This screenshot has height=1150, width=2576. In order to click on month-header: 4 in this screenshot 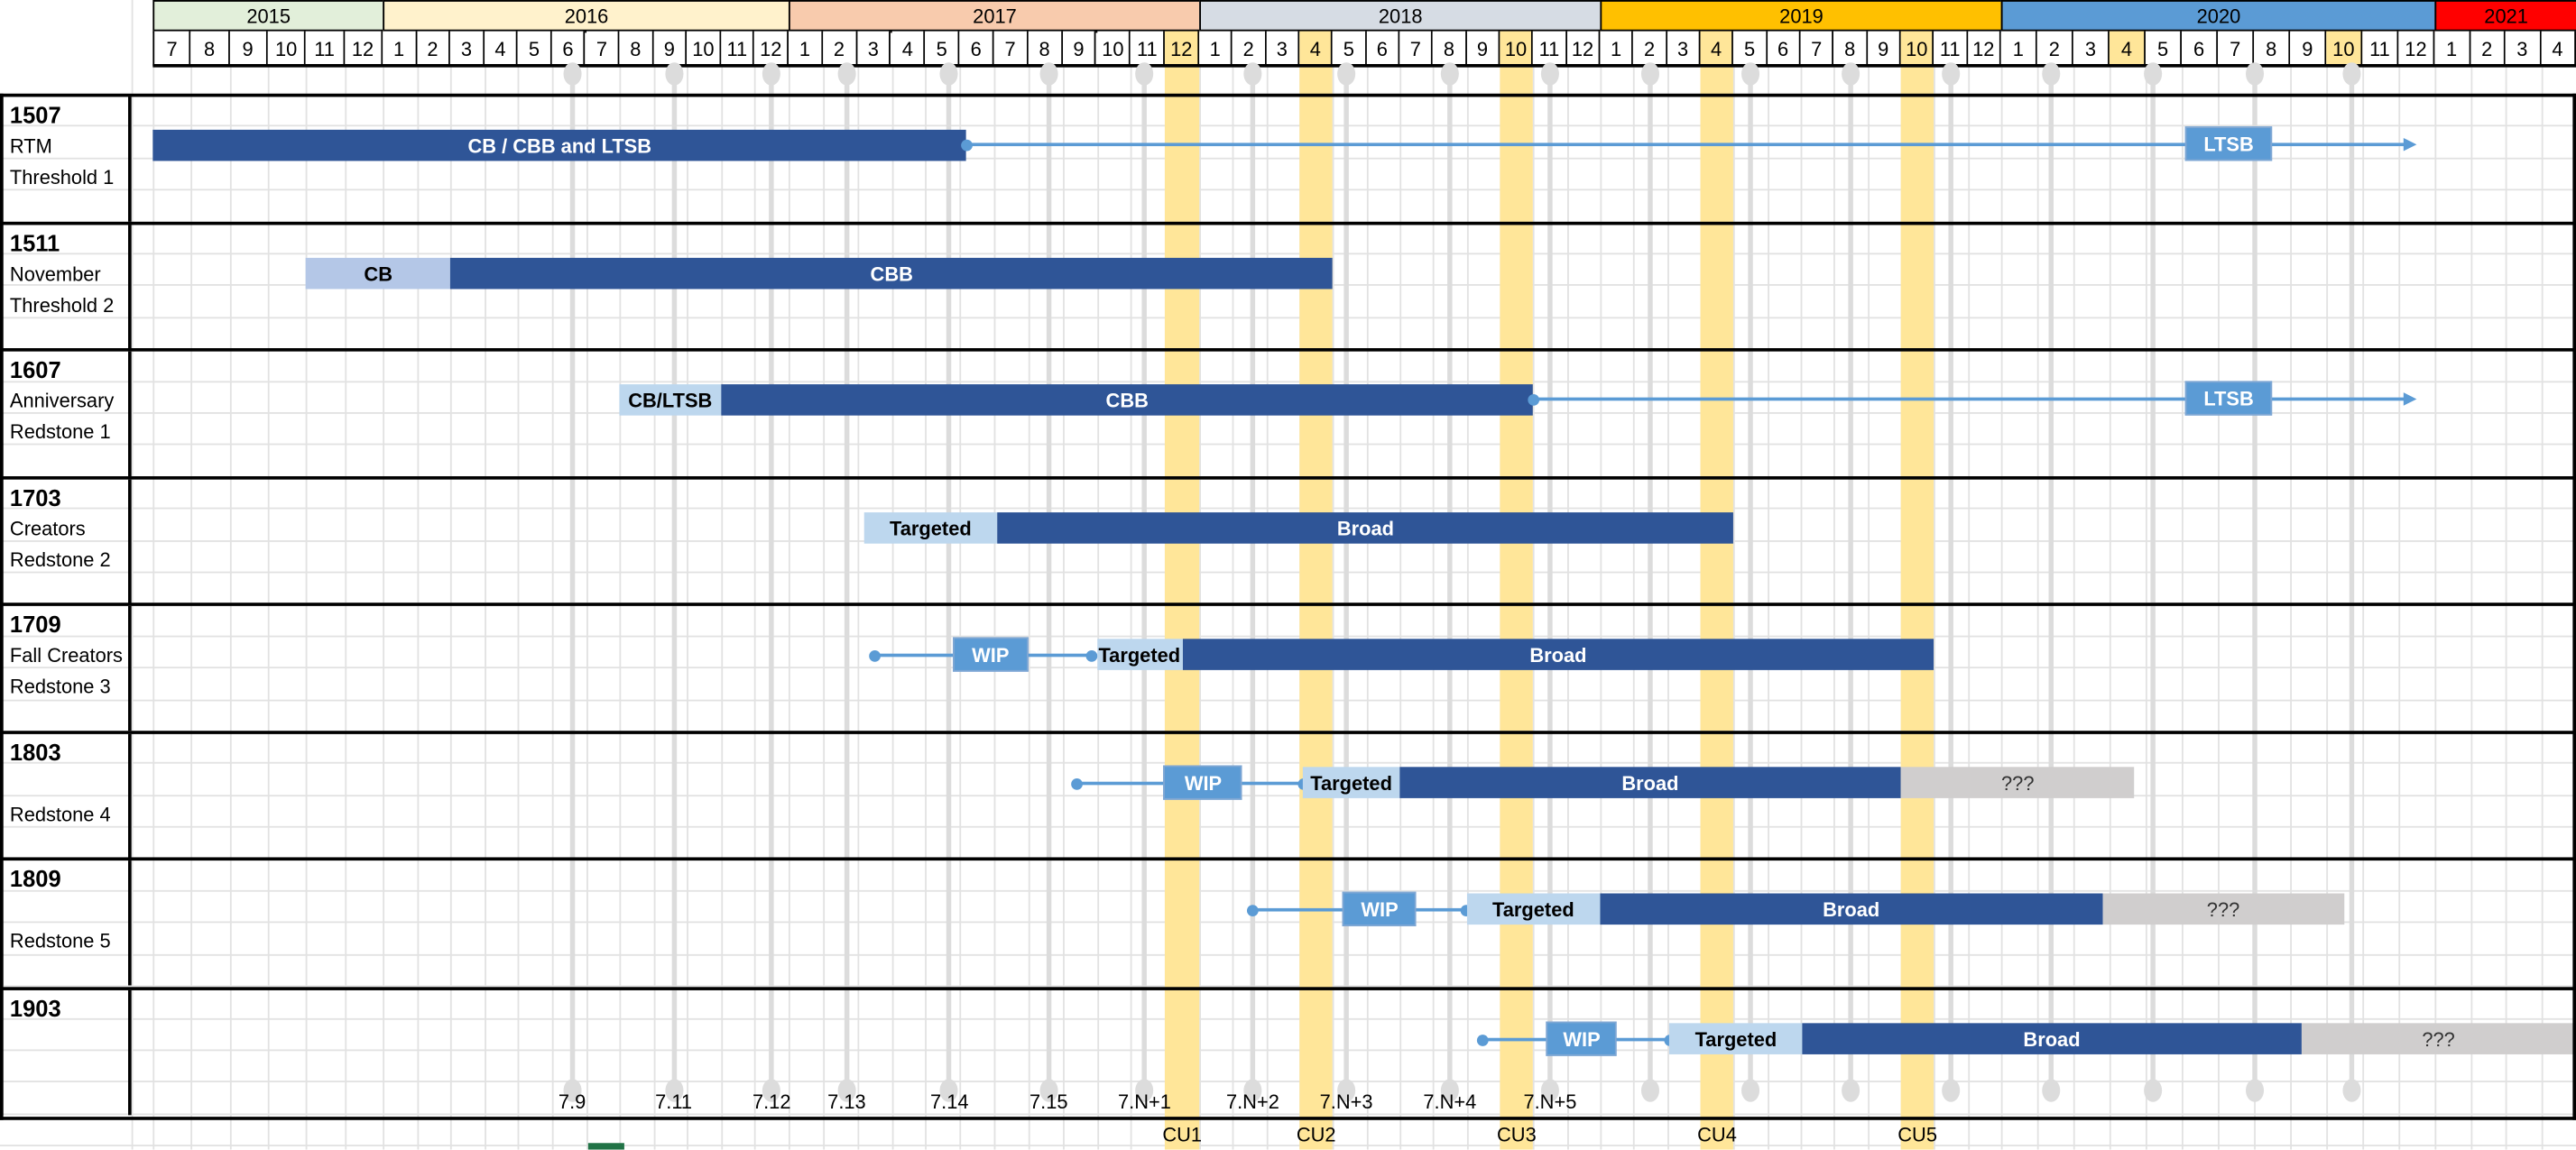, I will do `click(2127, 48)`.